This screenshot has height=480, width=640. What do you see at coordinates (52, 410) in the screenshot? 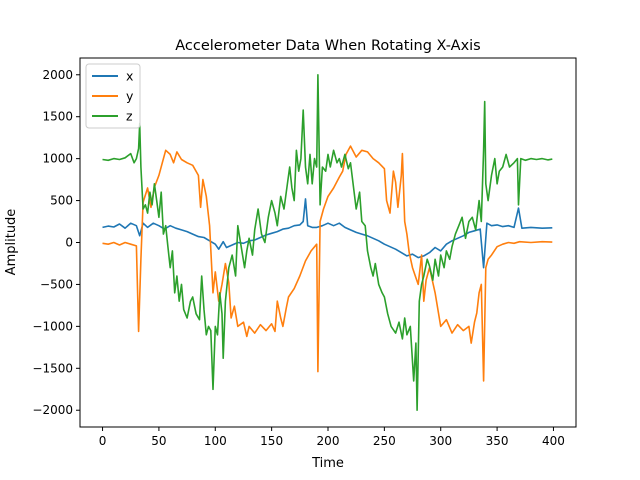
I see `y-tick-label: −2000` at bounding box center [52, 410].